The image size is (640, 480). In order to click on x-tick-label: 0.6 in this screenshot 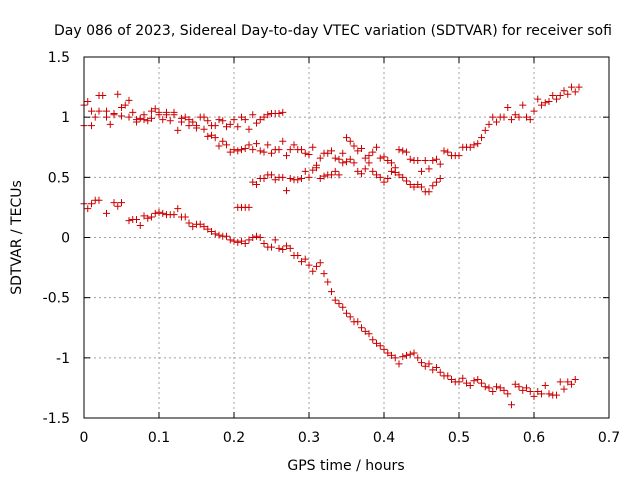, I will do `click(534, 438)`.